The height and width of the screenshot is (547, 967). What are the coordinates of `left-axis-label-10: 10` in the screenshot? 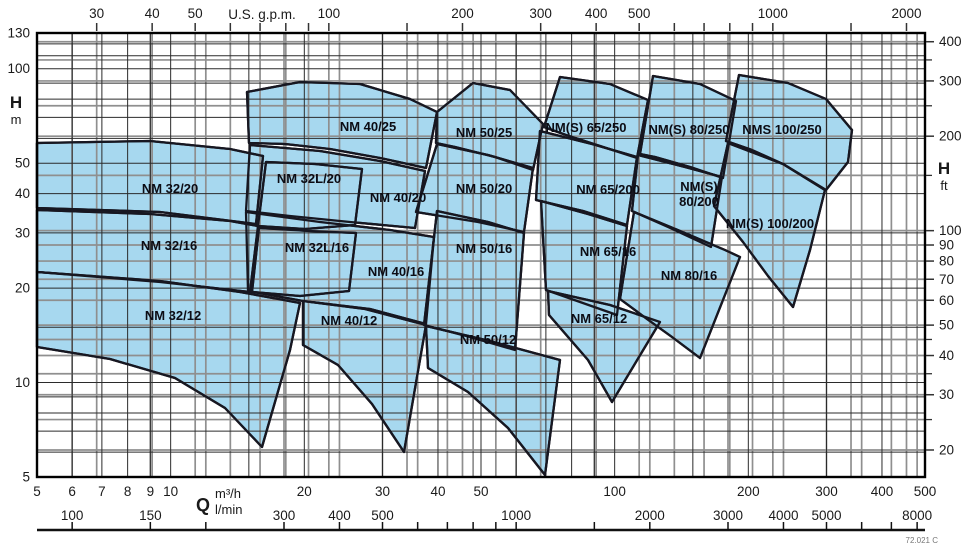 It's located at (22, 382).